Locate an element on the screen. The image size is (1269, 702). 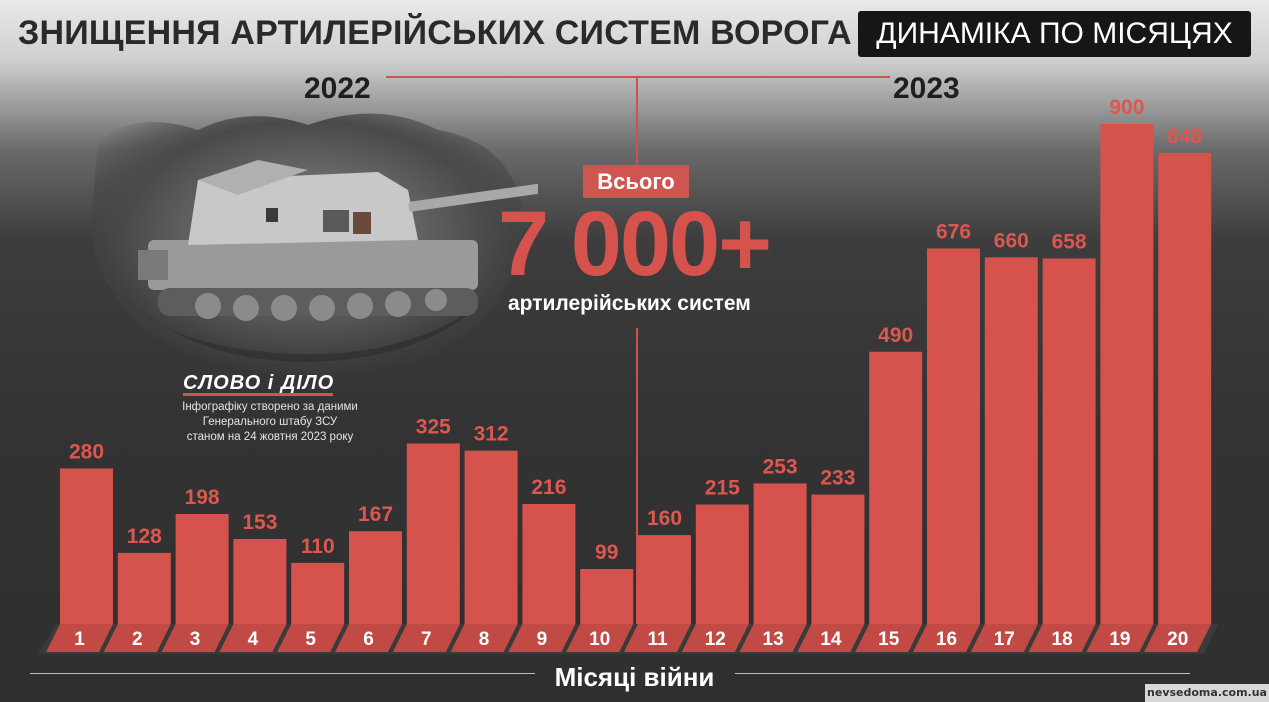
category-label: 3 is located at coordinates (195, 639).